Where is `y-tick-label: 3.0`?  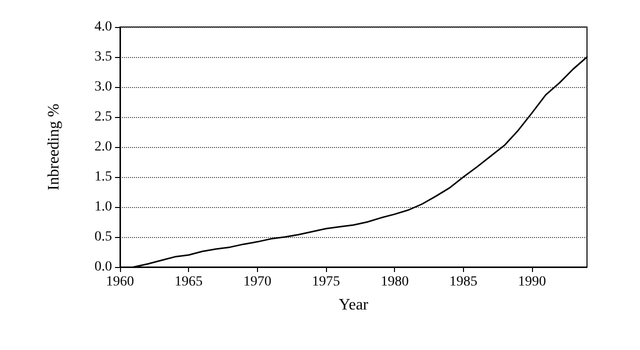
y-tick-label: 3.0 is located at coordinates (103, 87).